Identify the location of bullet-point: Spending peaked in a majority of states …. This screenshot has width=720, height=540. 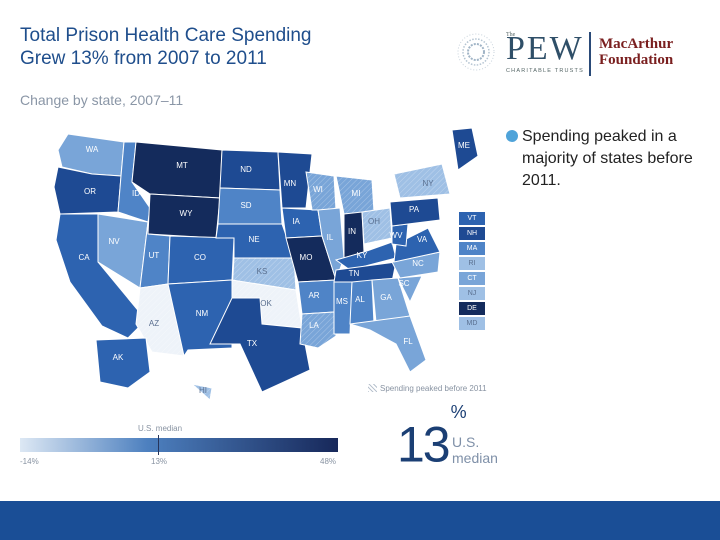
(601, 159).